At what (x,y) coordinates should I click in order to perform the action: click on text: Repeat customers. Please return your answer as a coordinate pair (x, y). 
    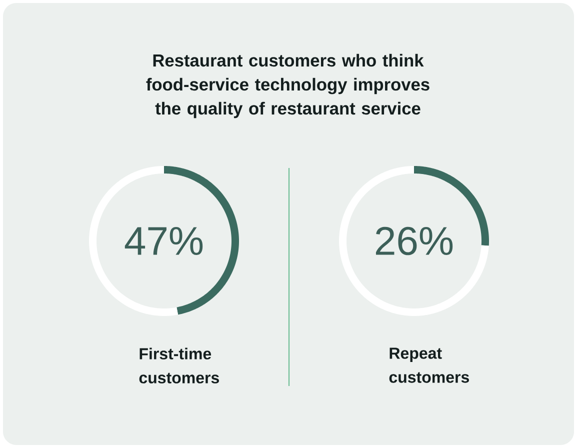
    Looking at the image, I should click on (429, 365).